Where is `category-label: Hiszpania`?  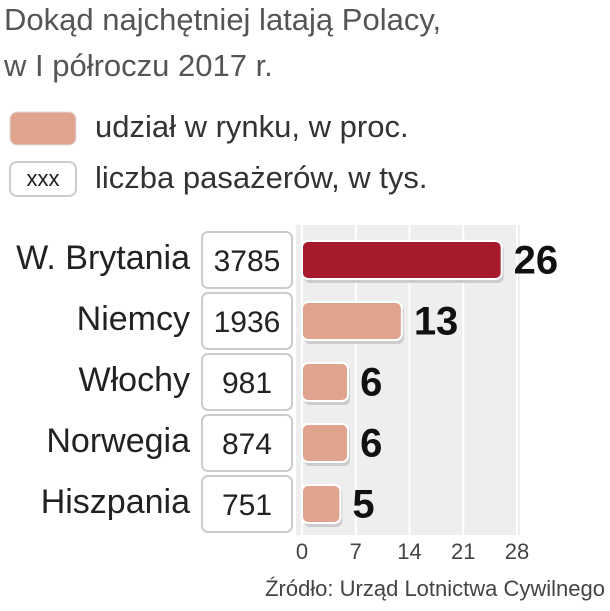 category-label: Hiszpania is located at coordinates (115, 502).